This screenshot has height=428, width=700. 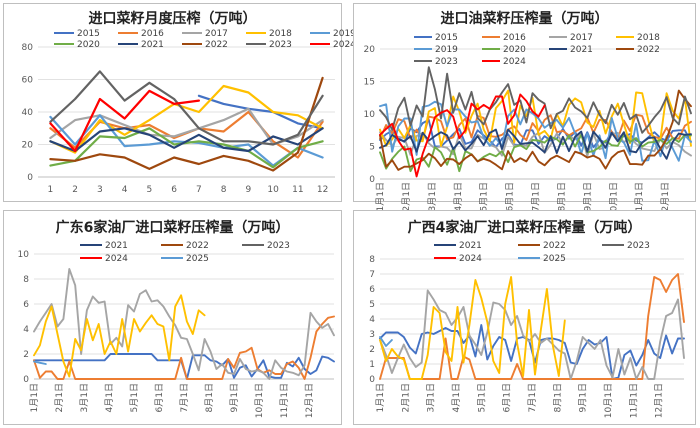 What do you see at coordinates (372, 275) in the screenshot?
I see `y-tick-label: 7` at bounding box center [372, 275].